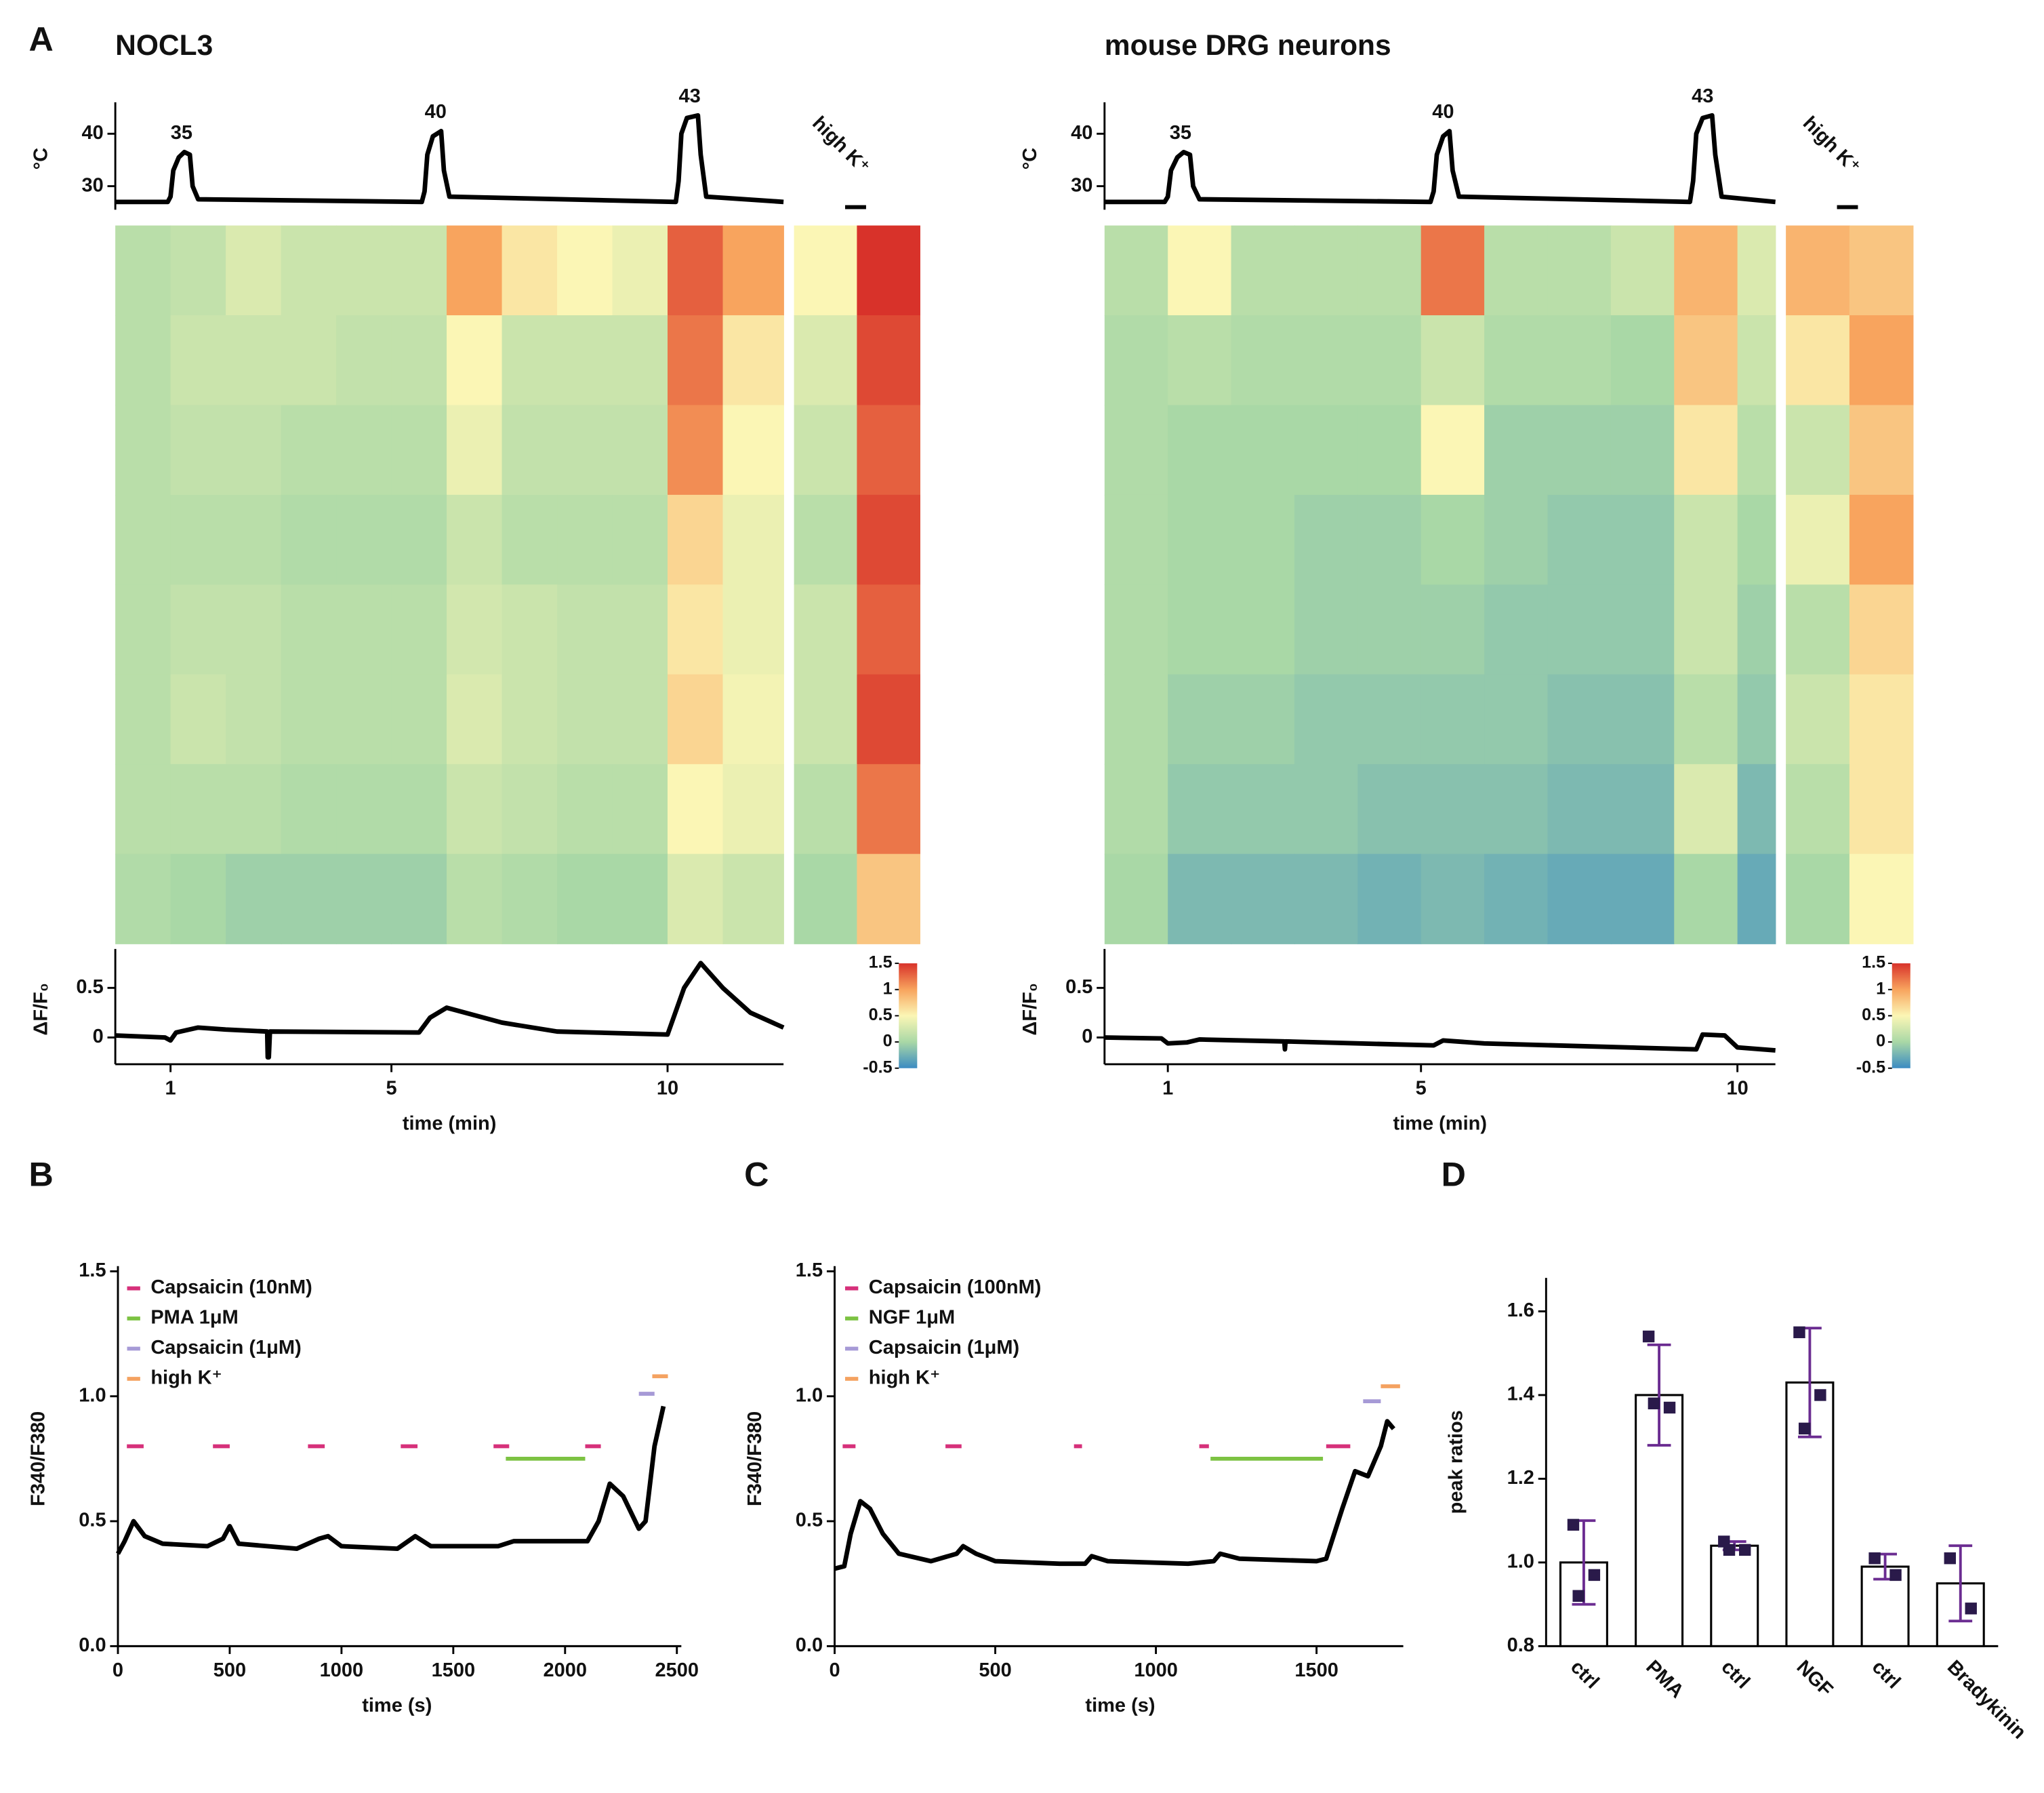 The width and height of the screenshot is (2044, 1793). What do you see at coordinates (92, 133) in the screenshot?
I see `y-tick-label: 40` at bounding box center [92, 133].